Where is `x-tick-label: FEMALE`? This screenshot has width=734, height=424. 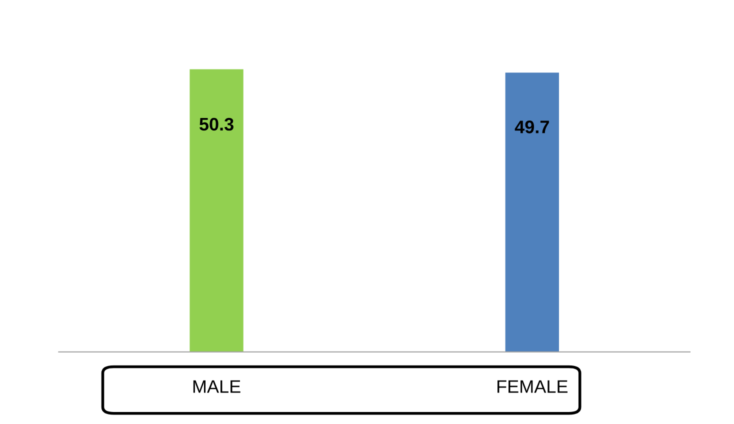
x-tick-label: FEMALE is located at coordinates (533, 386).